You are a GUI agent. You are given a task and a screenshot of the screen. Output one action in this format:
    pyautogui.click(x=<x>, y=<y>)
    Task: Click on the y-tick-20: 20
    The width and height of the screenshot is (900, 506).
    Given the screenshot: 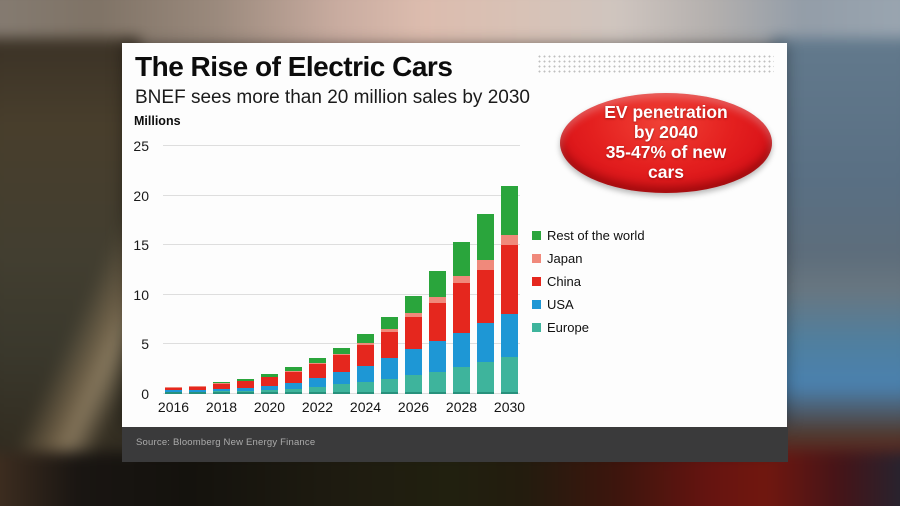 What is the action you would take?
    pyautogui.click(x=141, y=195)
    